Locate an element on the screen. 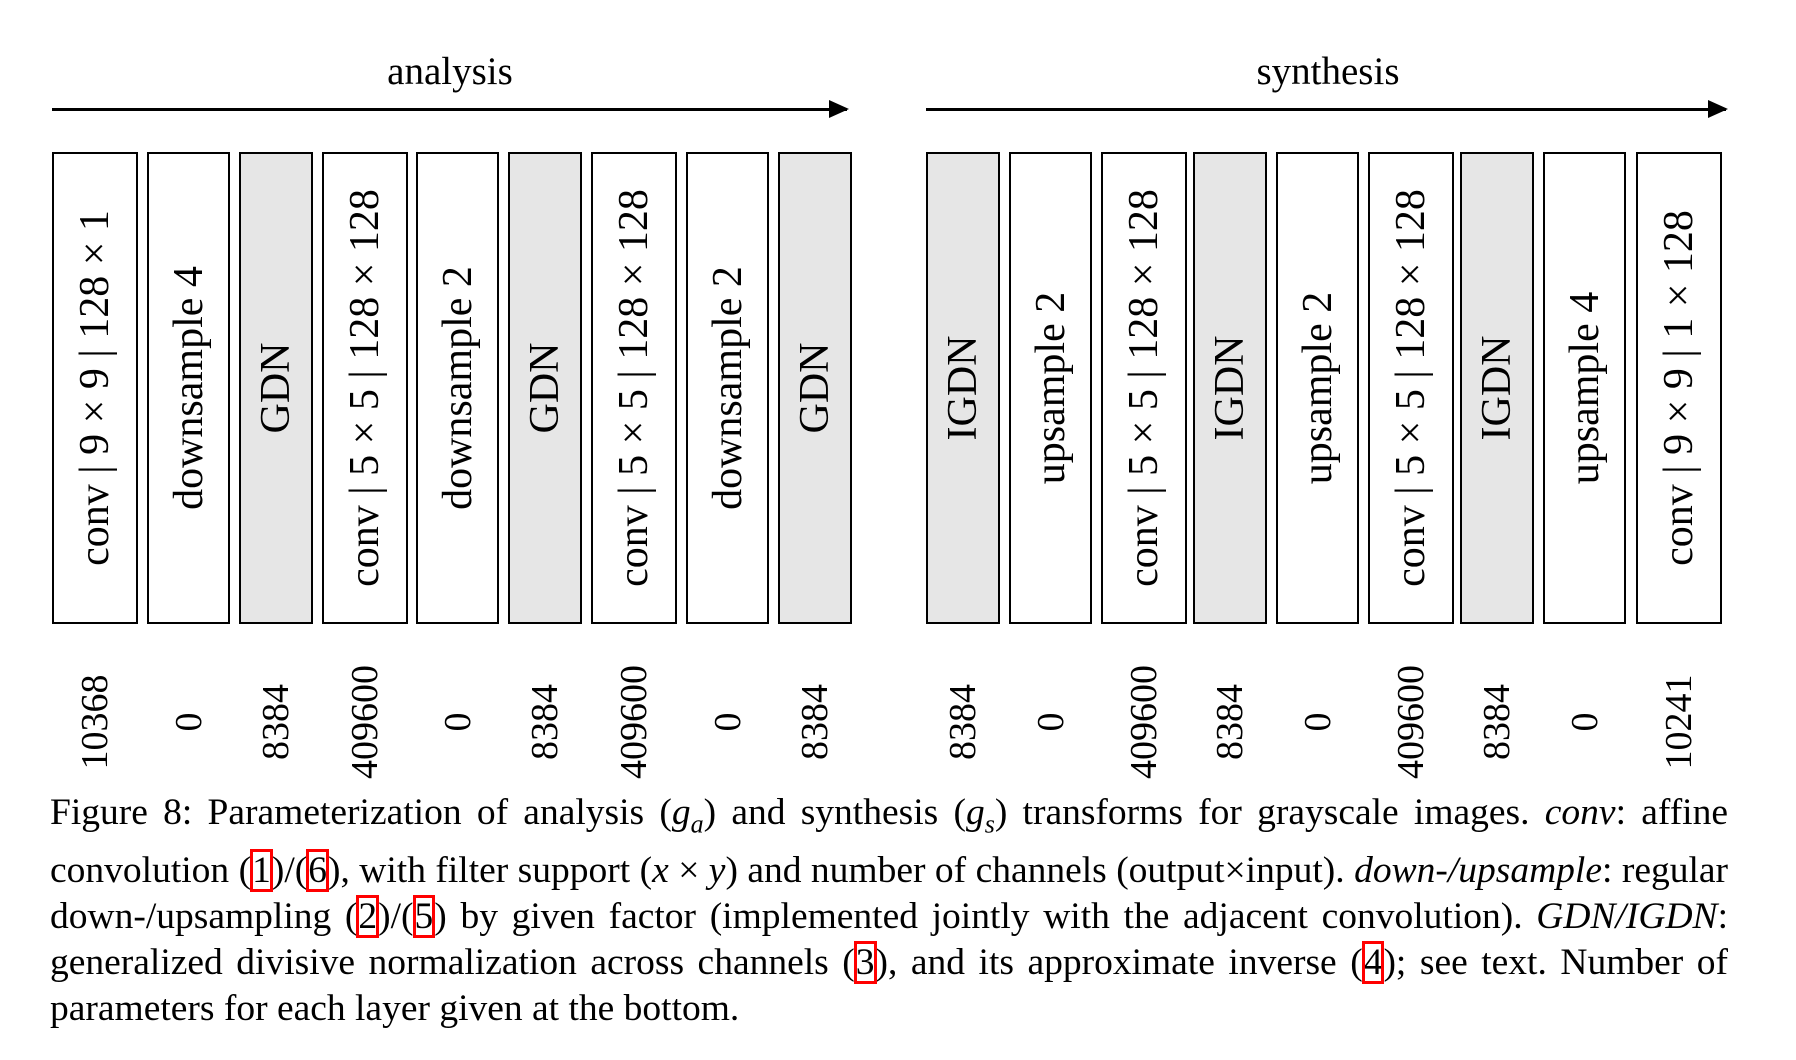 Image resolution: width=1796 pixels, height=1060 pixels. synthesis-layer-box: upsample 4 is located at coordinates (1584, 388).